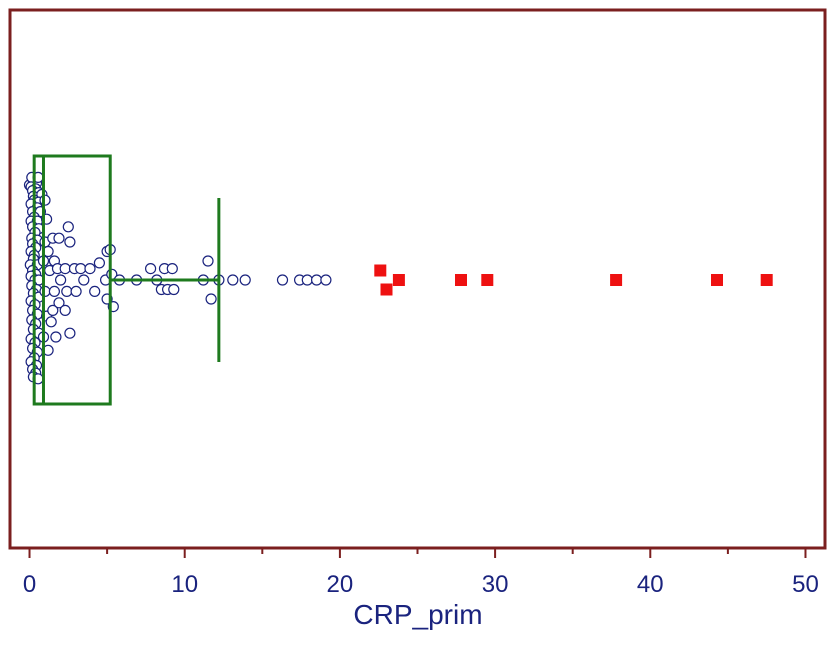  I want to click on x-tick-label: 50, so click(805, 584).